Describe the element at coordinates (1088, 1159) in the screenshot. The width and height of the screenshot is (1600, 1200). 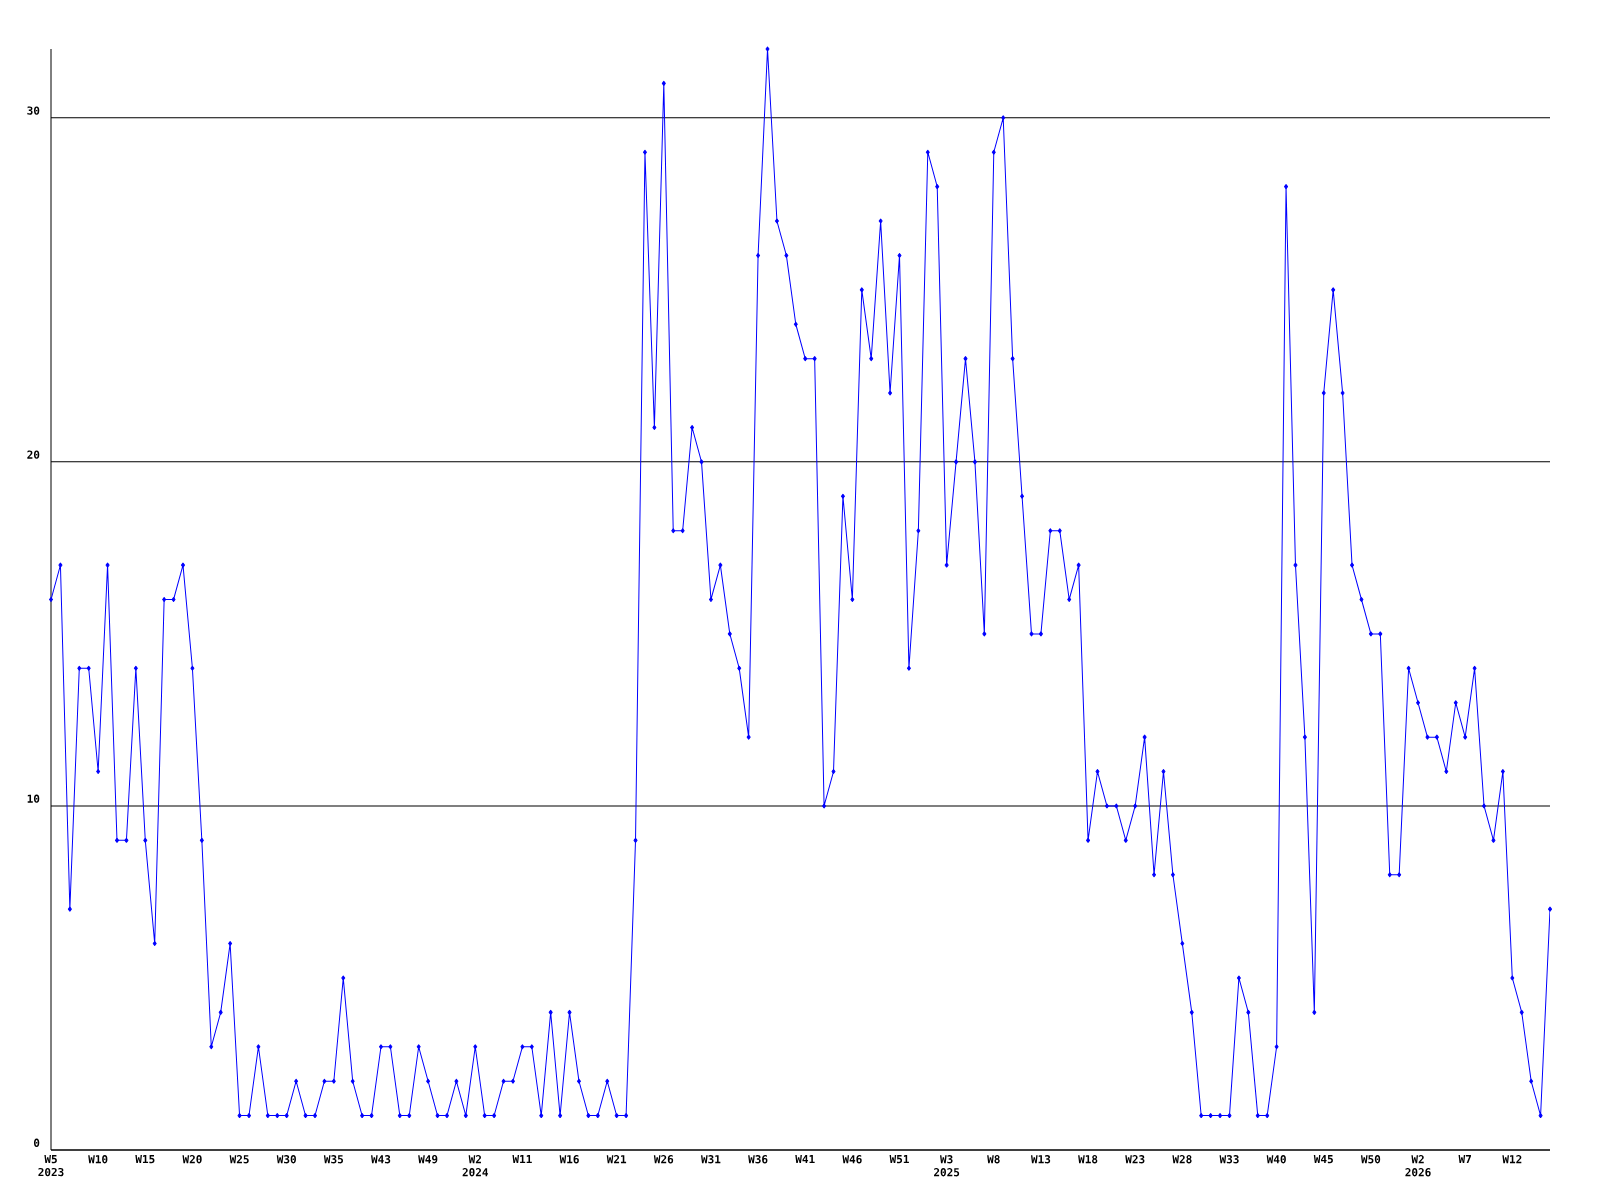
I see `x-tick-label: W18` at that location.